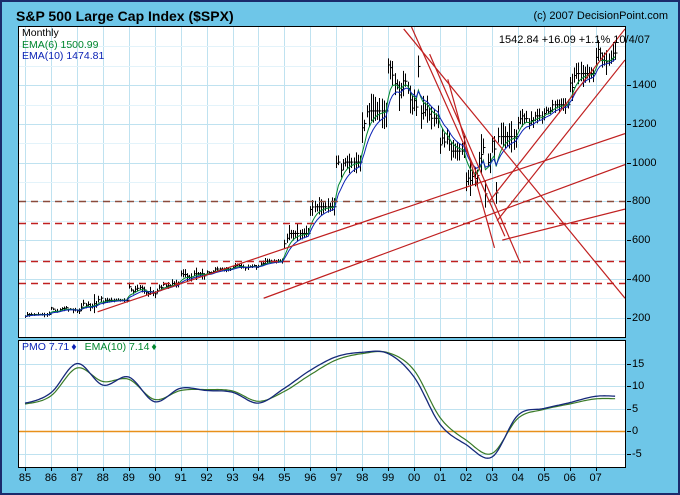 This screenshot has width=680, height=495. I want to click on price-y-tick-label: 1400, so click(644, 85).